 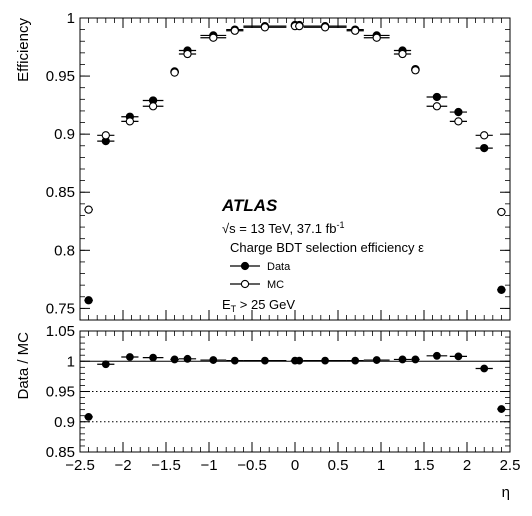 What do you see at coordinates (166, 465) in the screenshot?
I see `x-tick-label: −1.5` at bounding box center [166, 465].